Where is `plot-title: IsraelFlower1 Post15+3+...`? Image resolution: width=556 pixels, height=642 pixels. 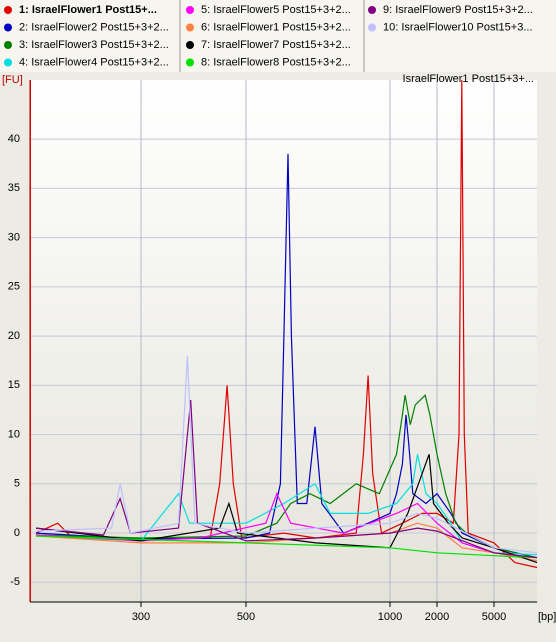
plot-title: IsraelFlower1 Post15+3+... is located at coordinates (468, 79).